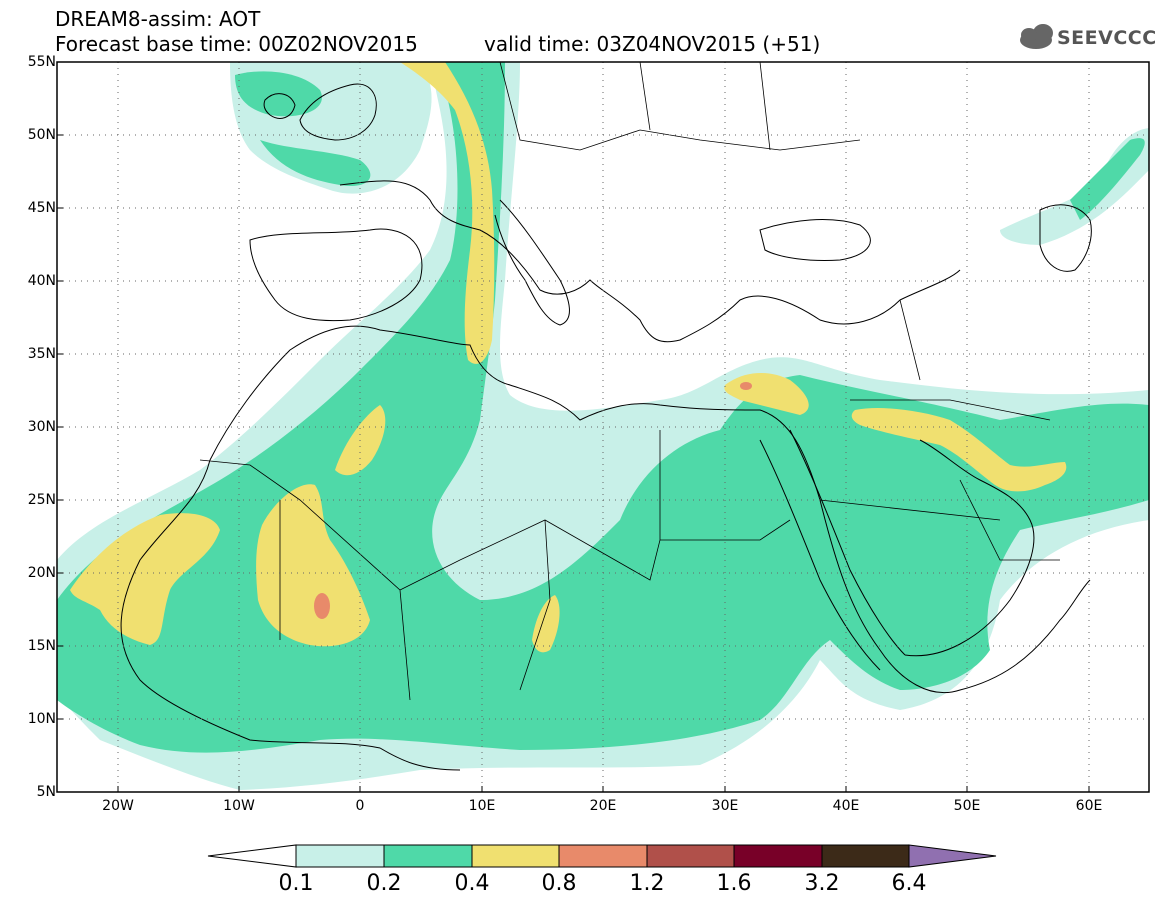 The height and width of the screenshot is (905, 1165). I want to click on aot-contour-0.8-mali, so click(322, 606).